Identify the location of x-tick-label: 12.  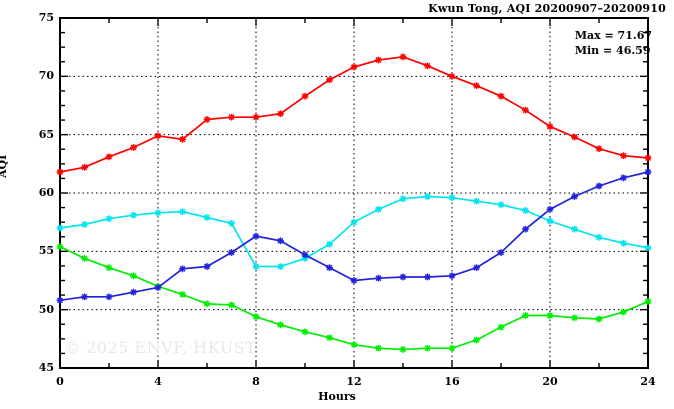
(354, 381).